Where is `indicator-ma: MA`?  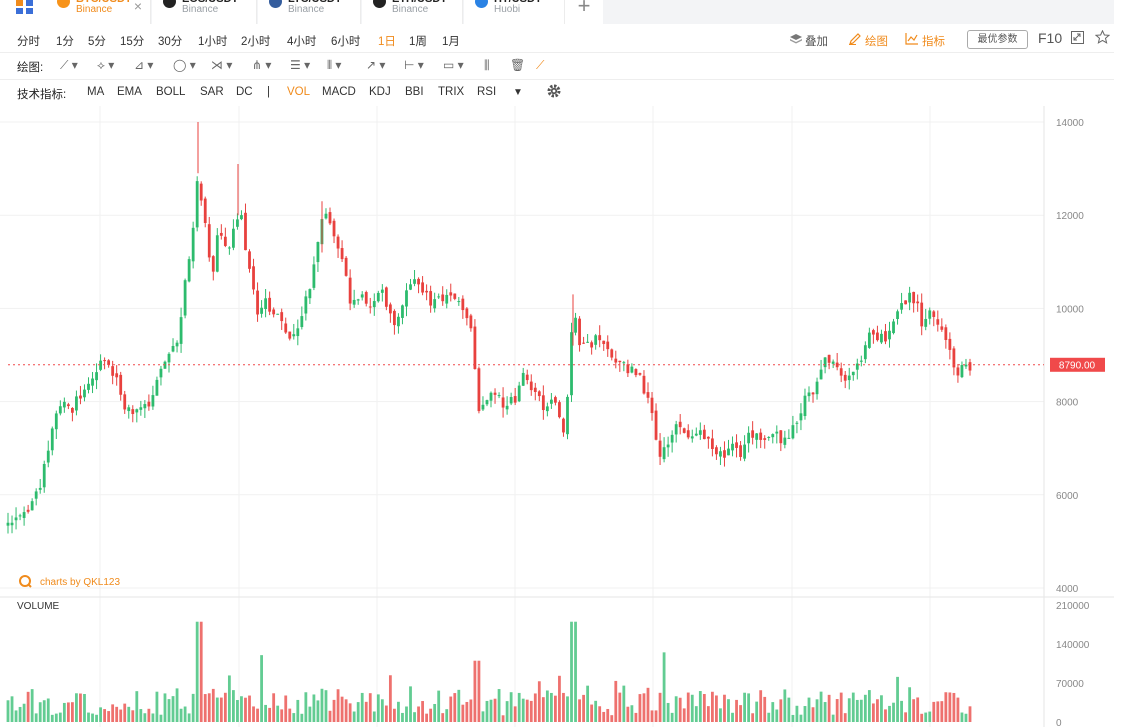 indicator-ma: MA is located at coordinates (96, 92).